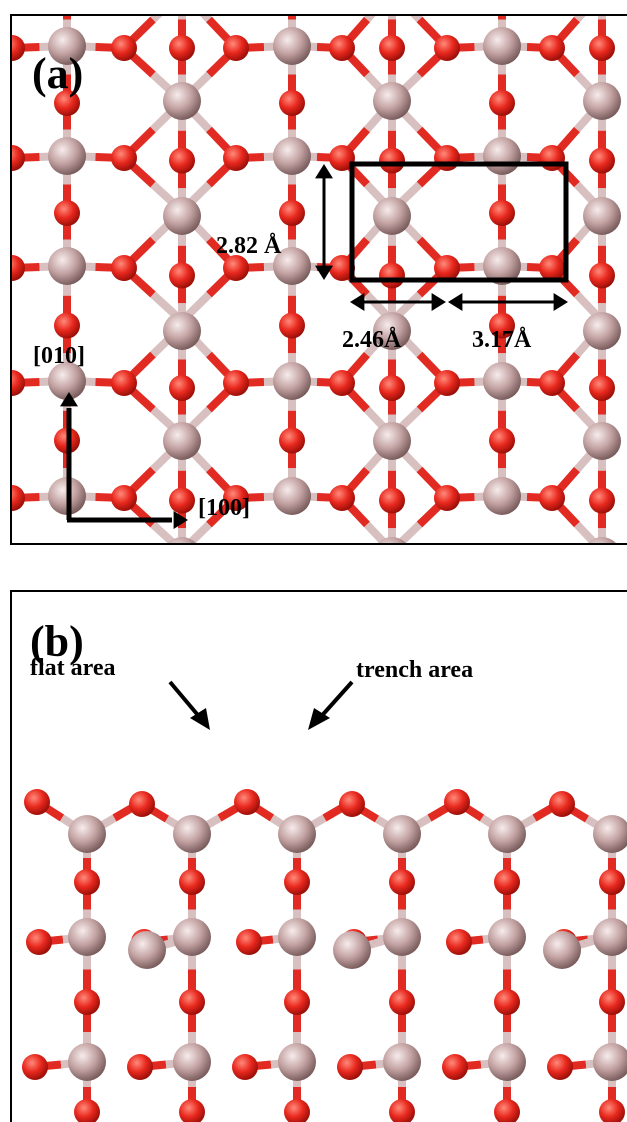 This screenshot has height=1122, width=627. Describe the element at coordinates (438, 302) in the screenshot. I see `arrowhead-right` at that location.